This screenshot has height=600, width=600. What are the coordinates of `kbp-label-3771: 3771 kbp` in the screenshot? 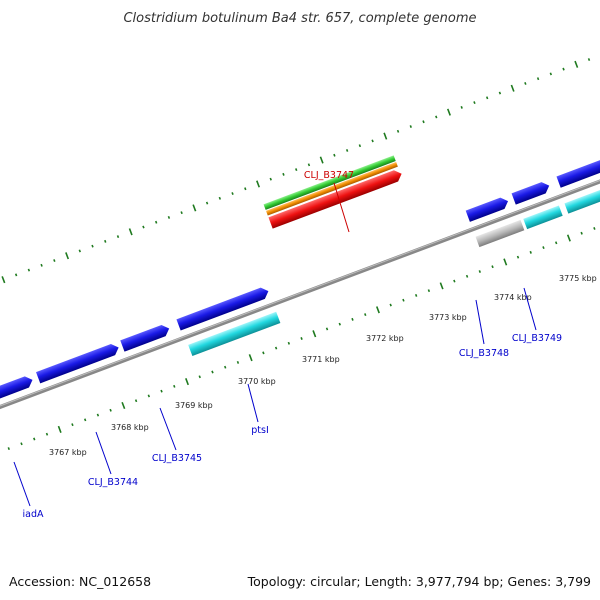 It's located at (321, 359).